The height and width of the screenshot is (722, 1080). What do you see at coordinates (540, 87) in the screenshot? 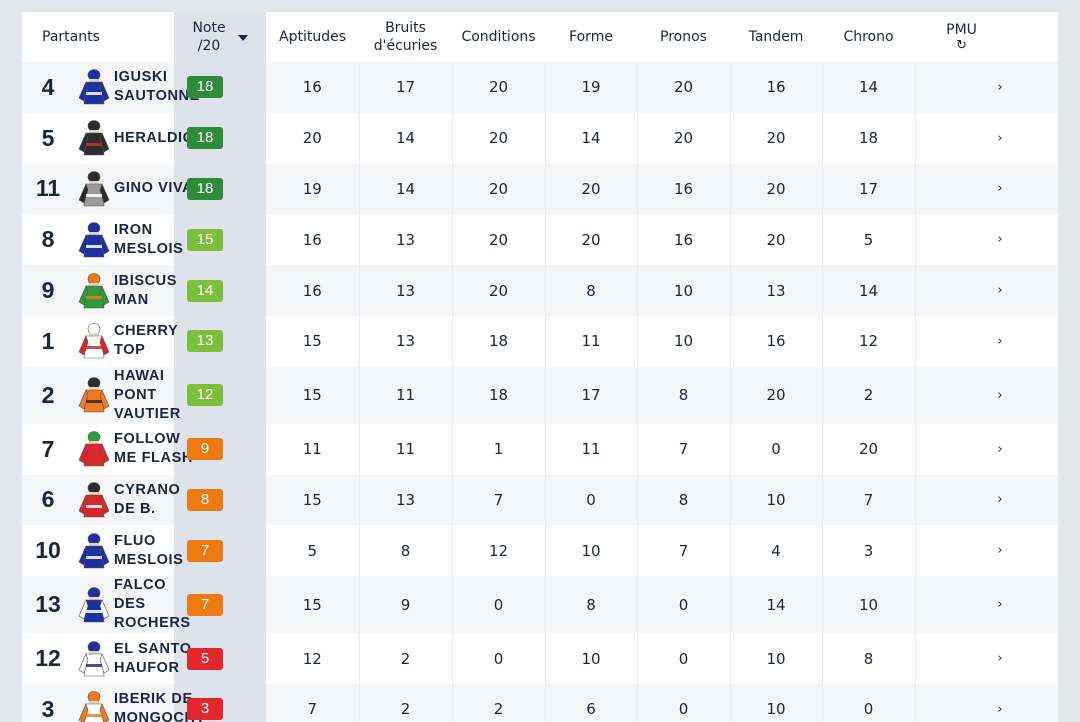
I see `table-row: 4 IGUSKI SAUTONNE 18 16 17 20 19 20 16 14 ›` at bounding box center [540, 87].